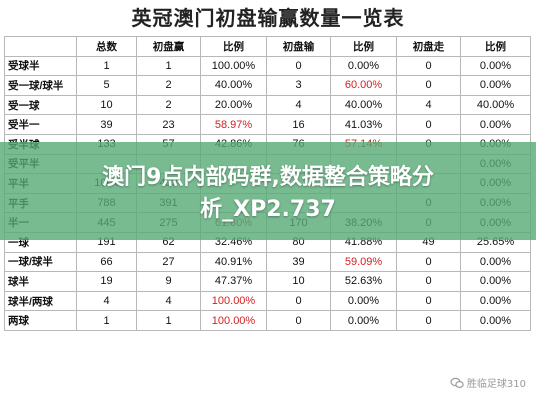 The height and width of the screenshot is (400, 536). I want to click on cell-win-pct: 58.97%, so click(233, 124).